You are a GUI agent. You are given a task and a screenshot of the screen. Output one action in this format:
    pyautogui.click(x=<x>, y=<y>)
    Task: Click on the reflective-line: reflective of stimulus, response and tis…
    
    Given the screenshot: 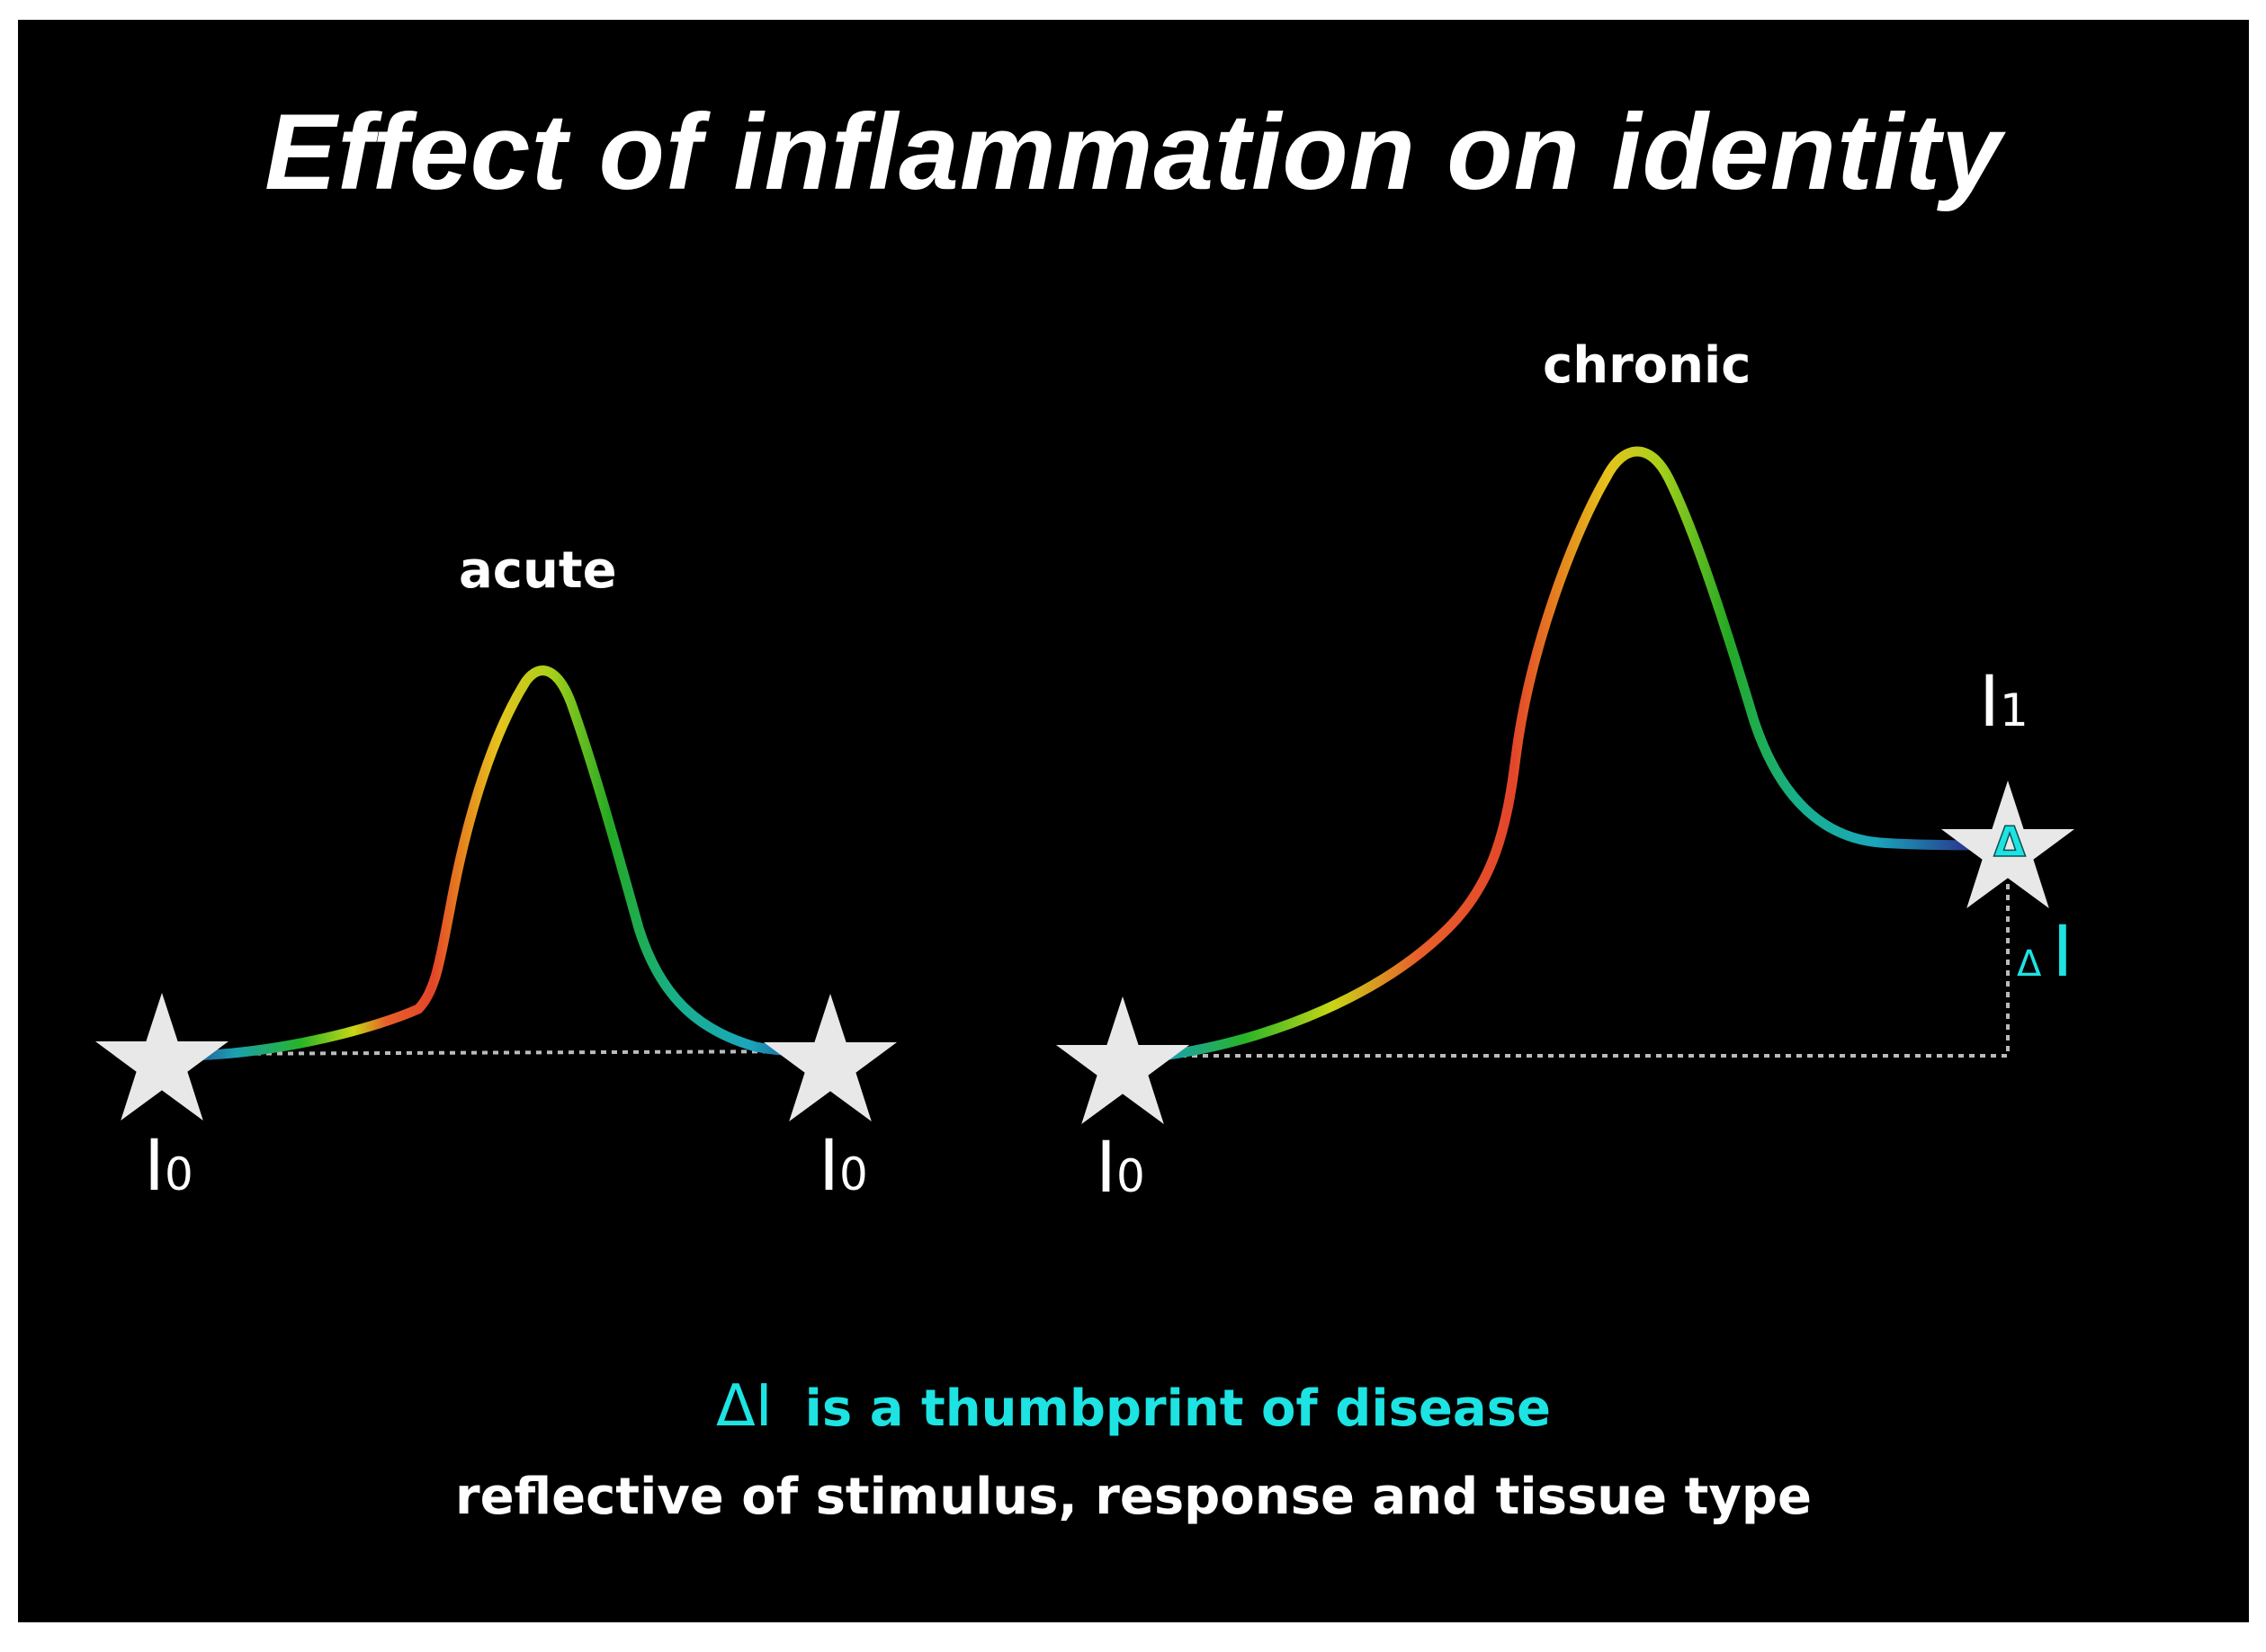 What is the action you would take?
    pyautogui.click(x=1133, y=1497)
    